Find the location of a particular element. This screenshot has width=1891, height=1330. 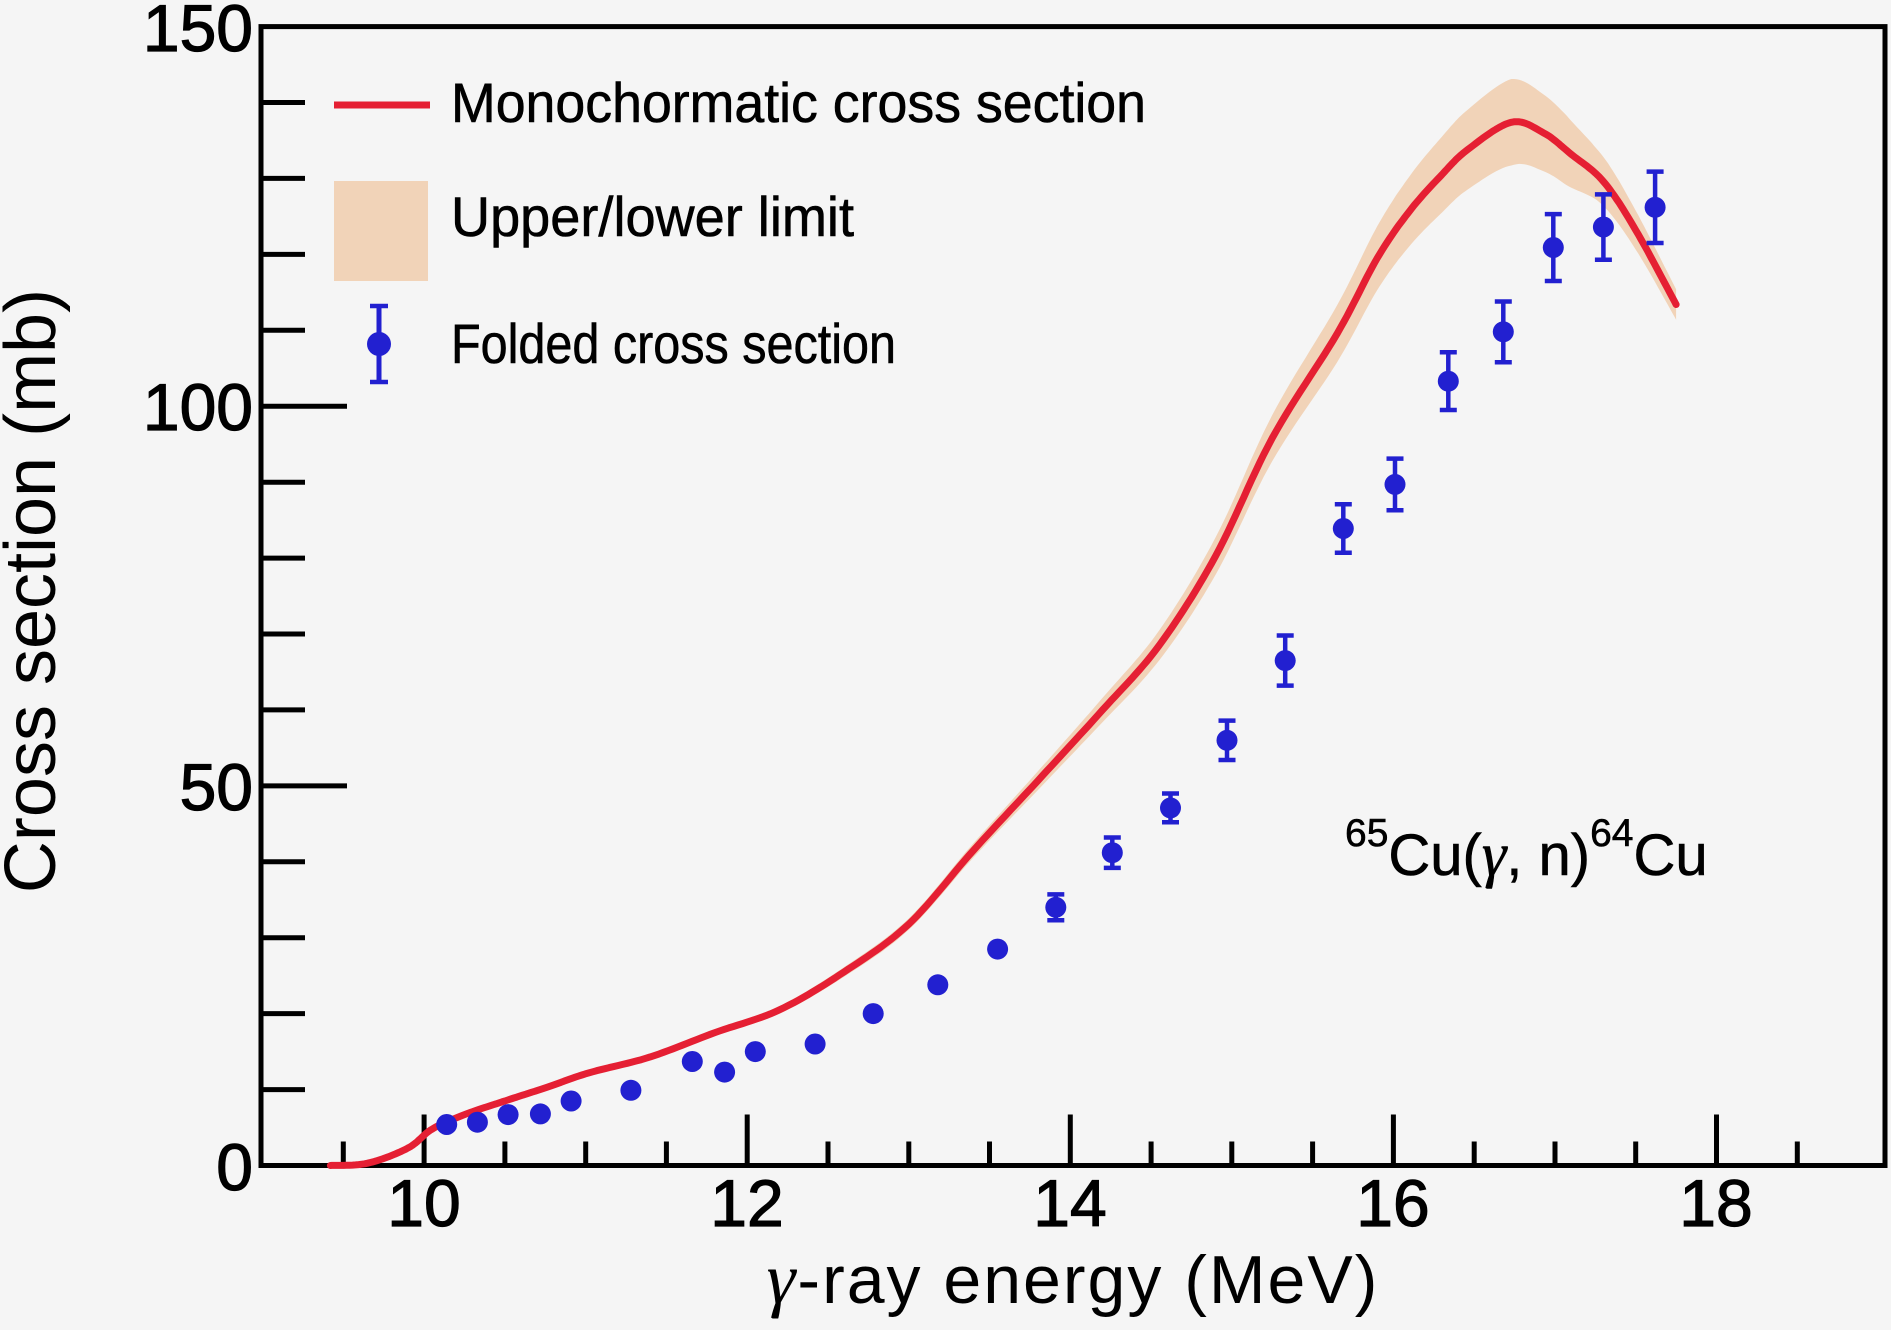

svg-text: 12 is located at coordinates (746, 1203).